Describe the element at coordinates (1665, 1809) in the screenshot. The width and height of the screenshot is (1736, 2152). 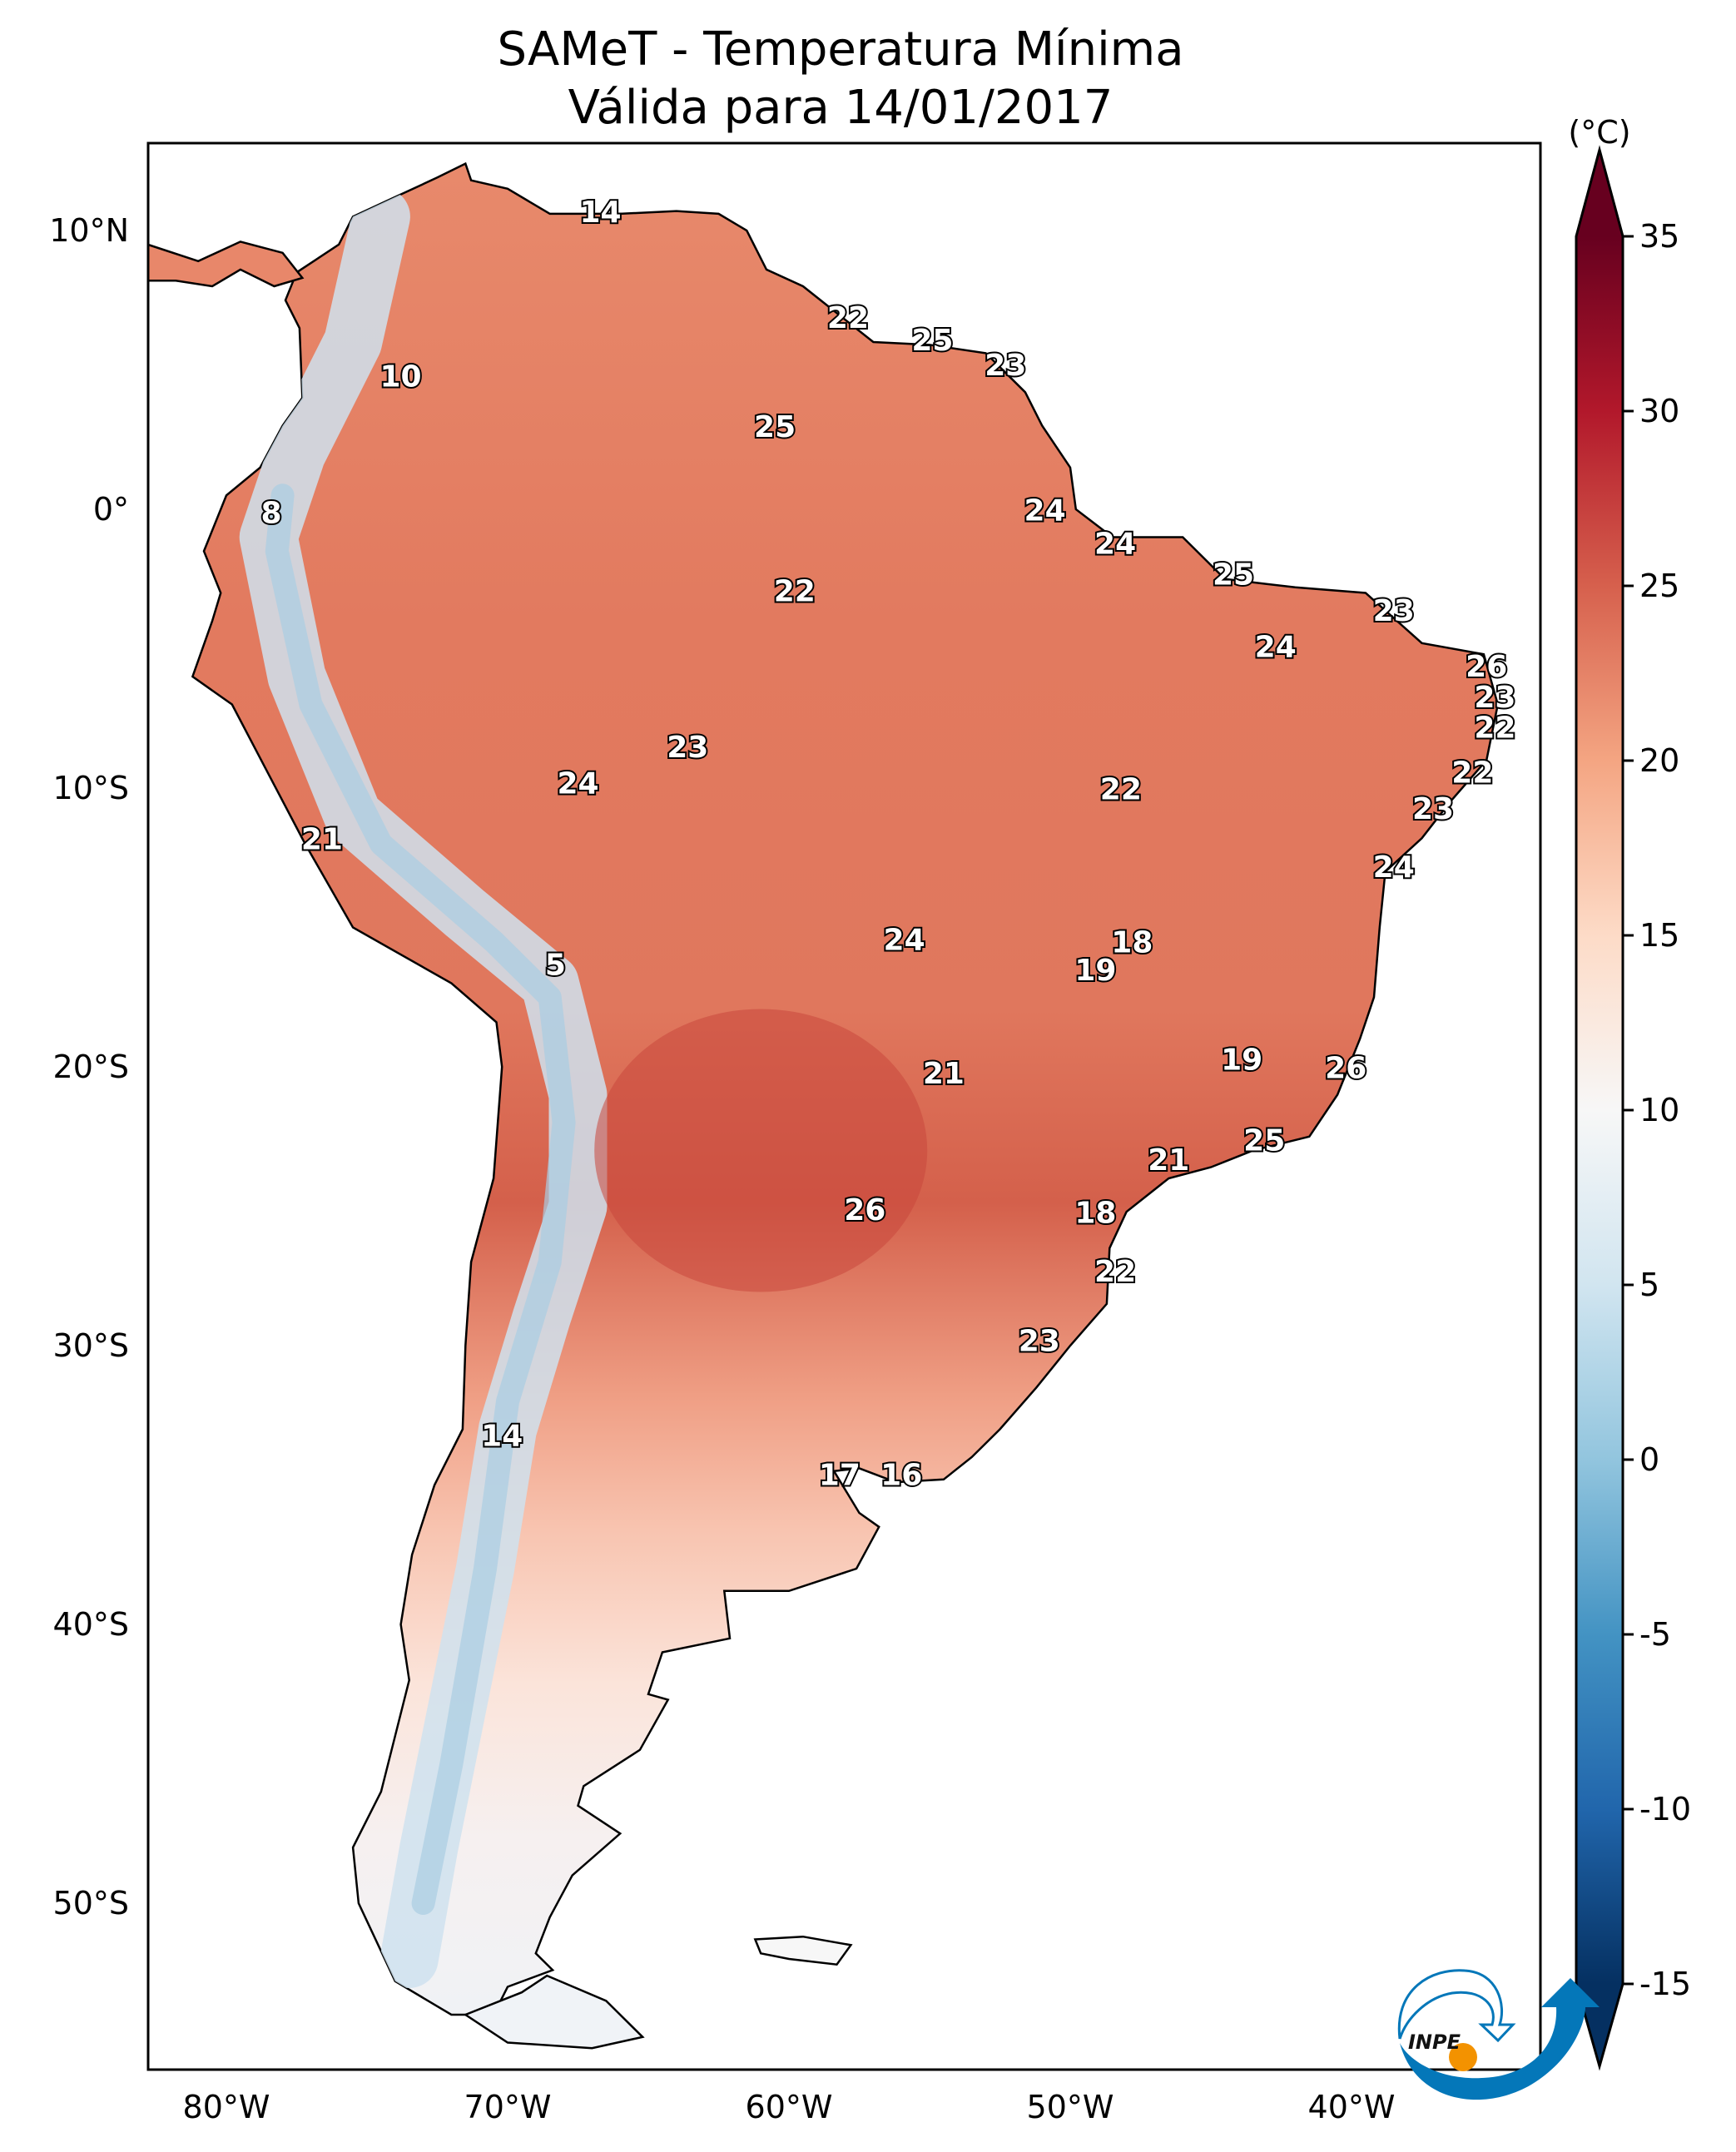
I see `colorbar-tick-label: -10` at that location.